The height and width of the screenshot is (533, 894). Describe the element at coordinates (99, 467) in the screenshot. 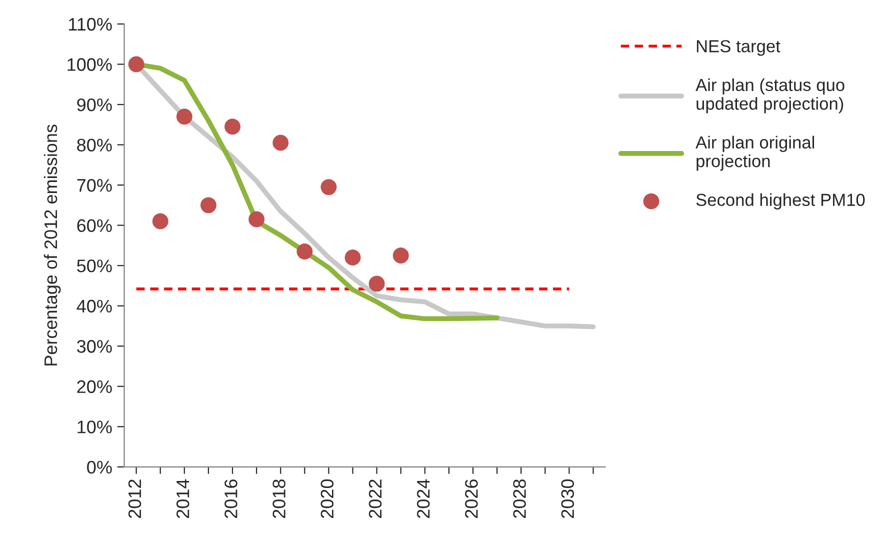

I see `y-tick-label: 0%` at that location.